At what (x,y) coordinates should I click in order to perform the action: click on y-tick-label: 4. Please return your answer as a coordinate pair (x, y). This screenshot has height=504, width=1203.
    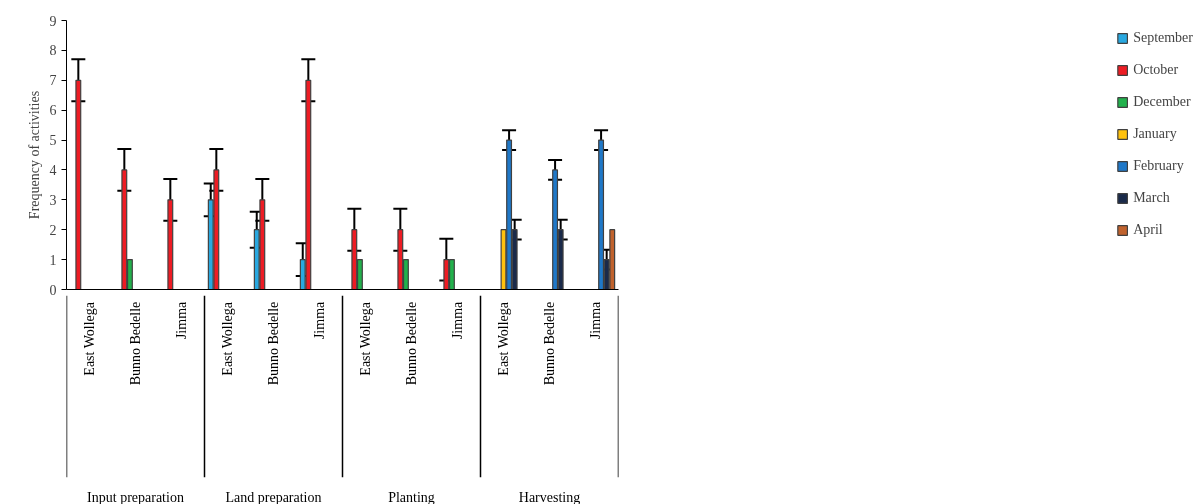
    Looking at the image, I should click on (53, 170).